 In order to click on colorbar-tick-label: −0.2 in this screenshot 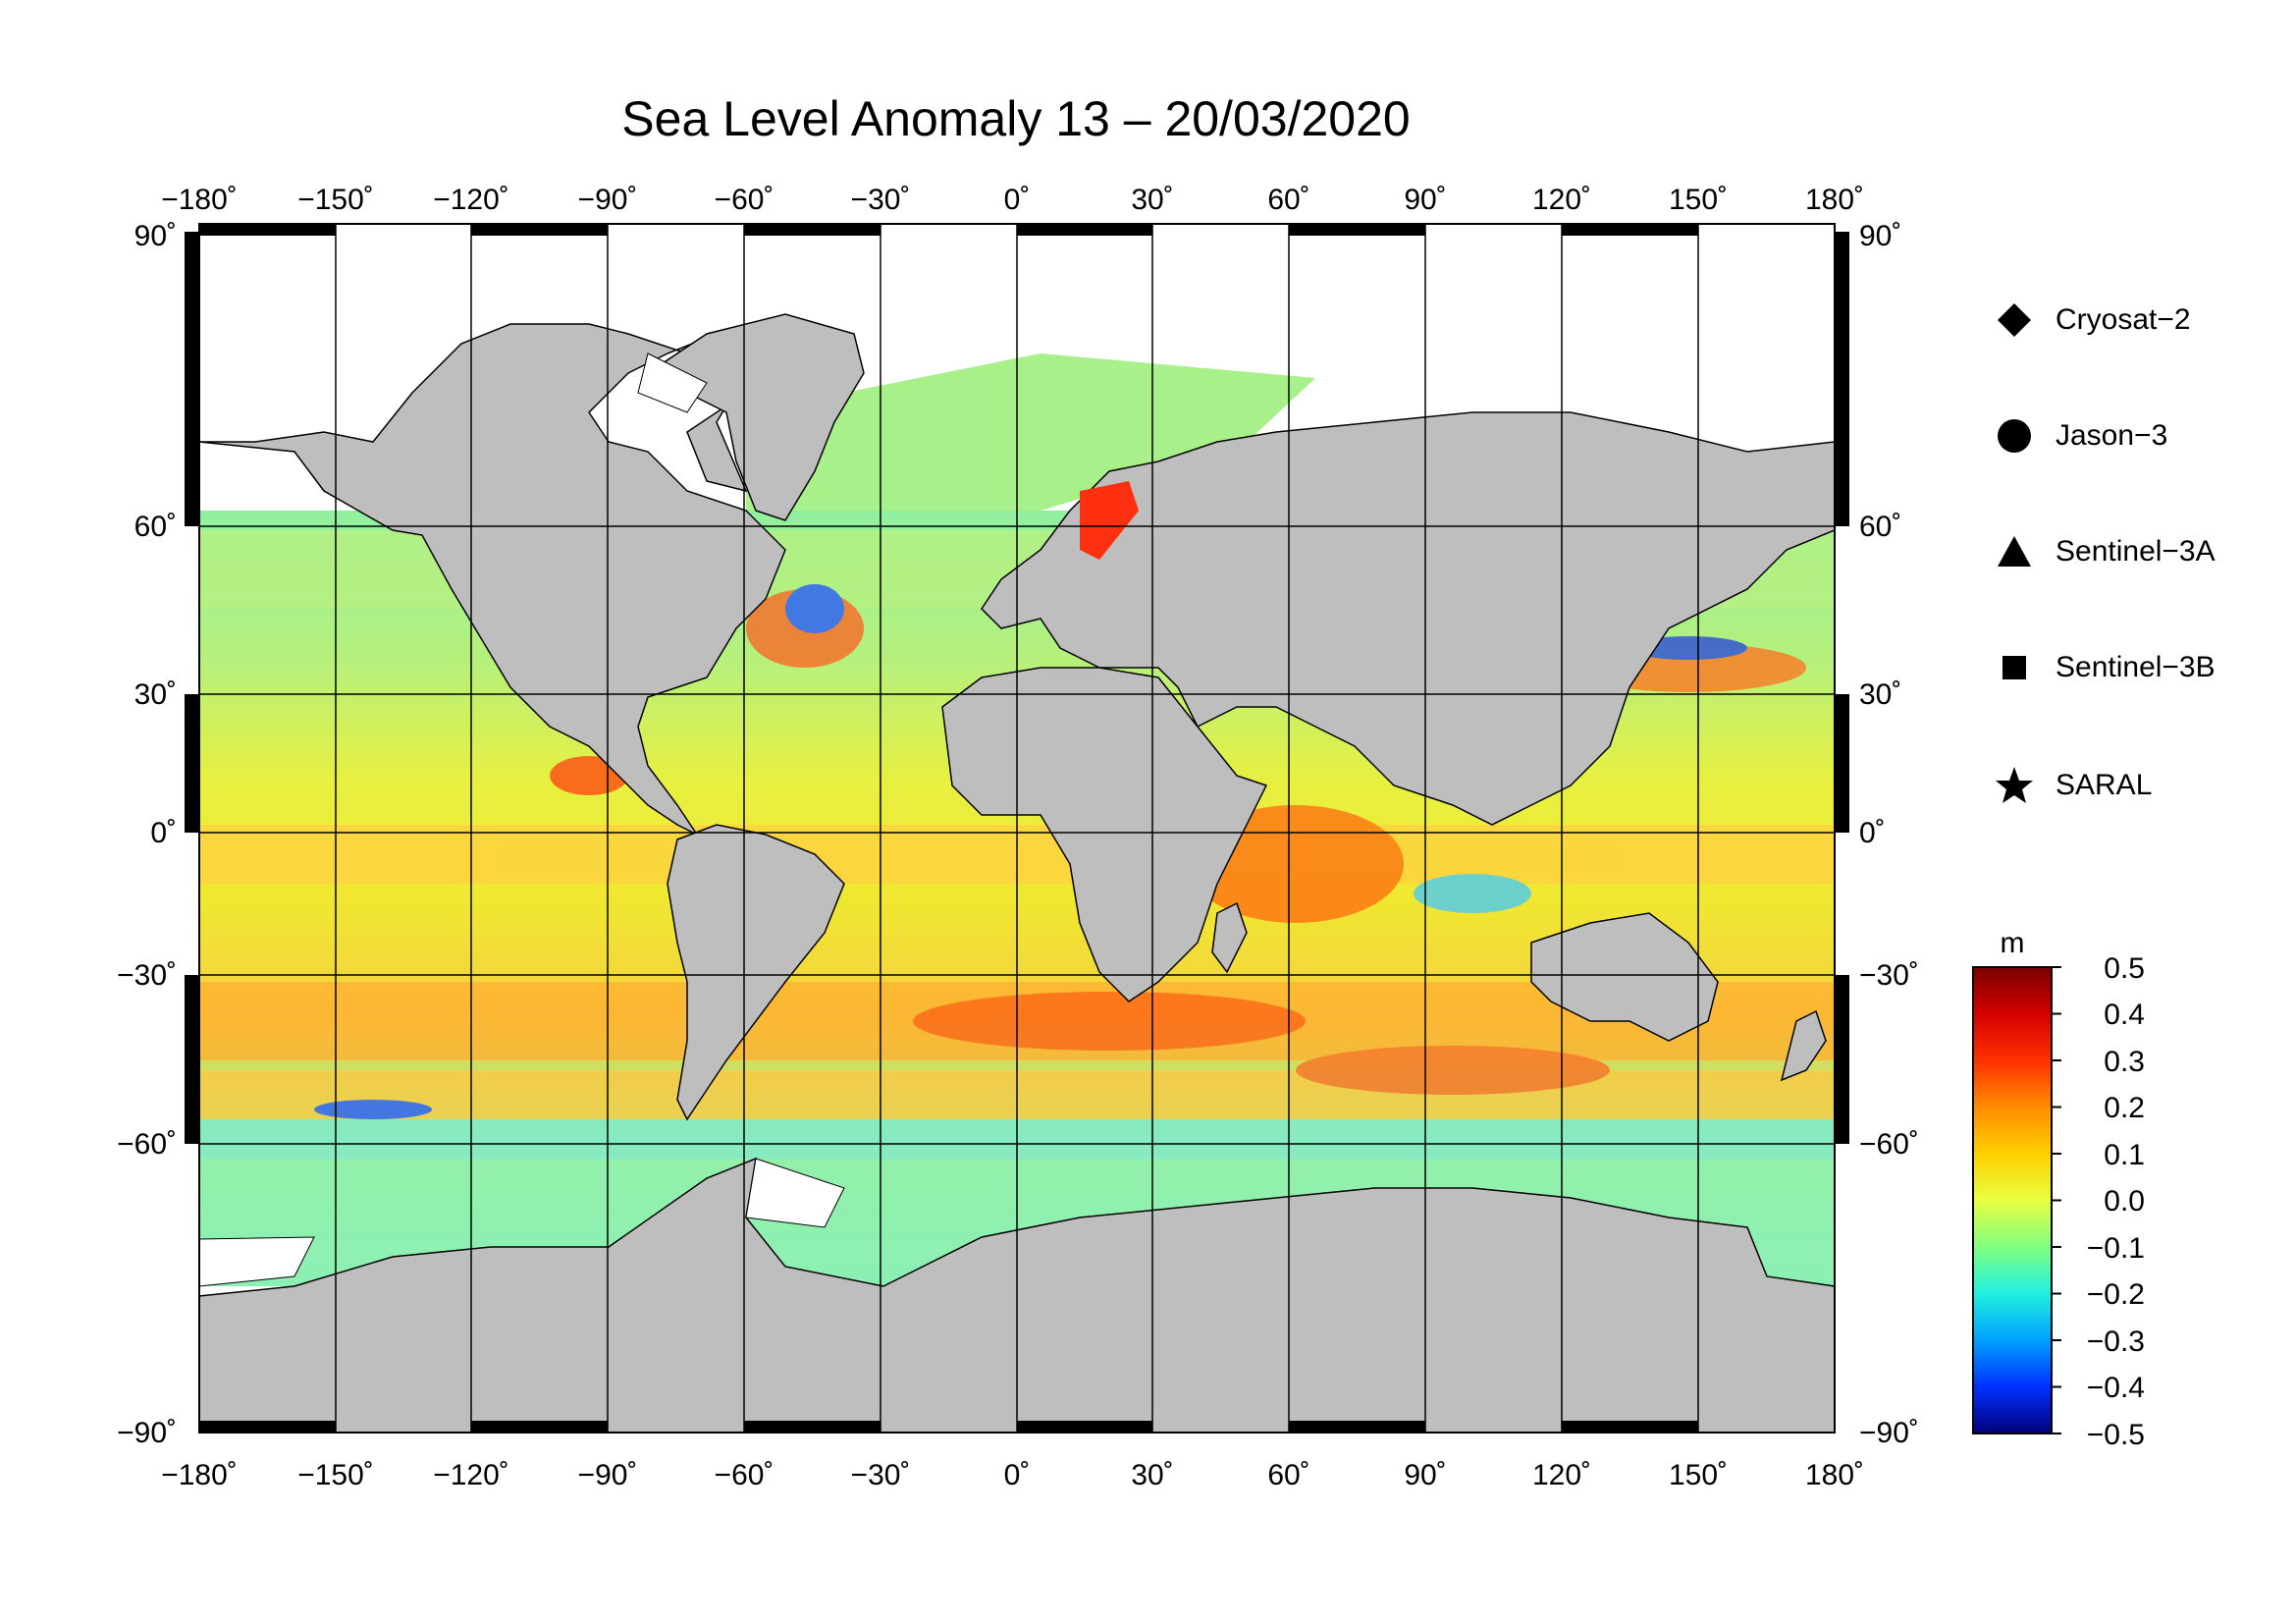, I will do `click(2116, 1294)`.